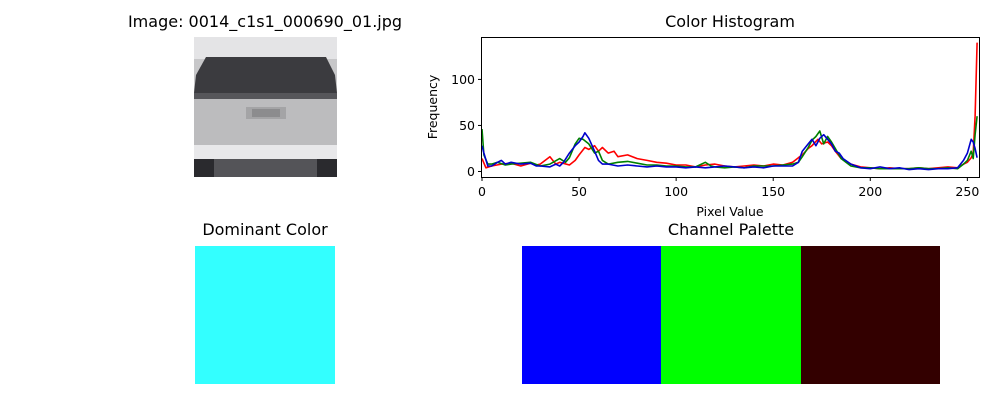 This screenshot has width=1000, height=400. Describe the element at coordinates (731, 229) in the screenshot. I see `channel-palette-title: Channel Palette` at that location.